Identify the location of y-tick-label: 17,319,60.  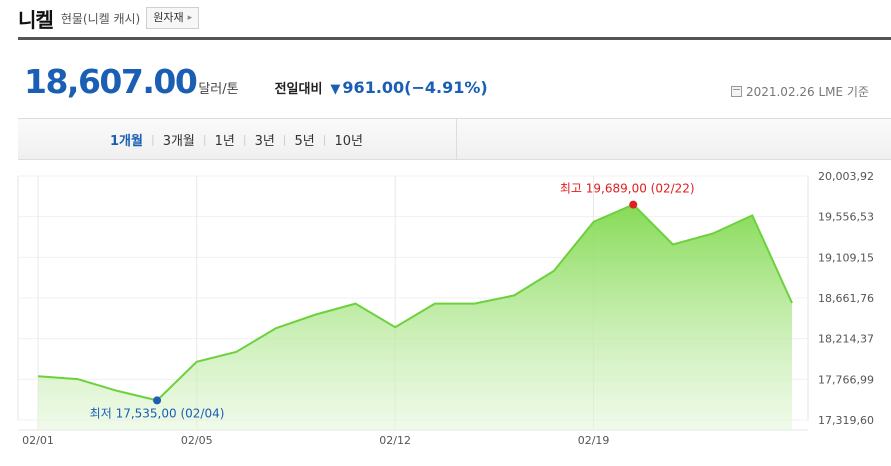
(846, 420).